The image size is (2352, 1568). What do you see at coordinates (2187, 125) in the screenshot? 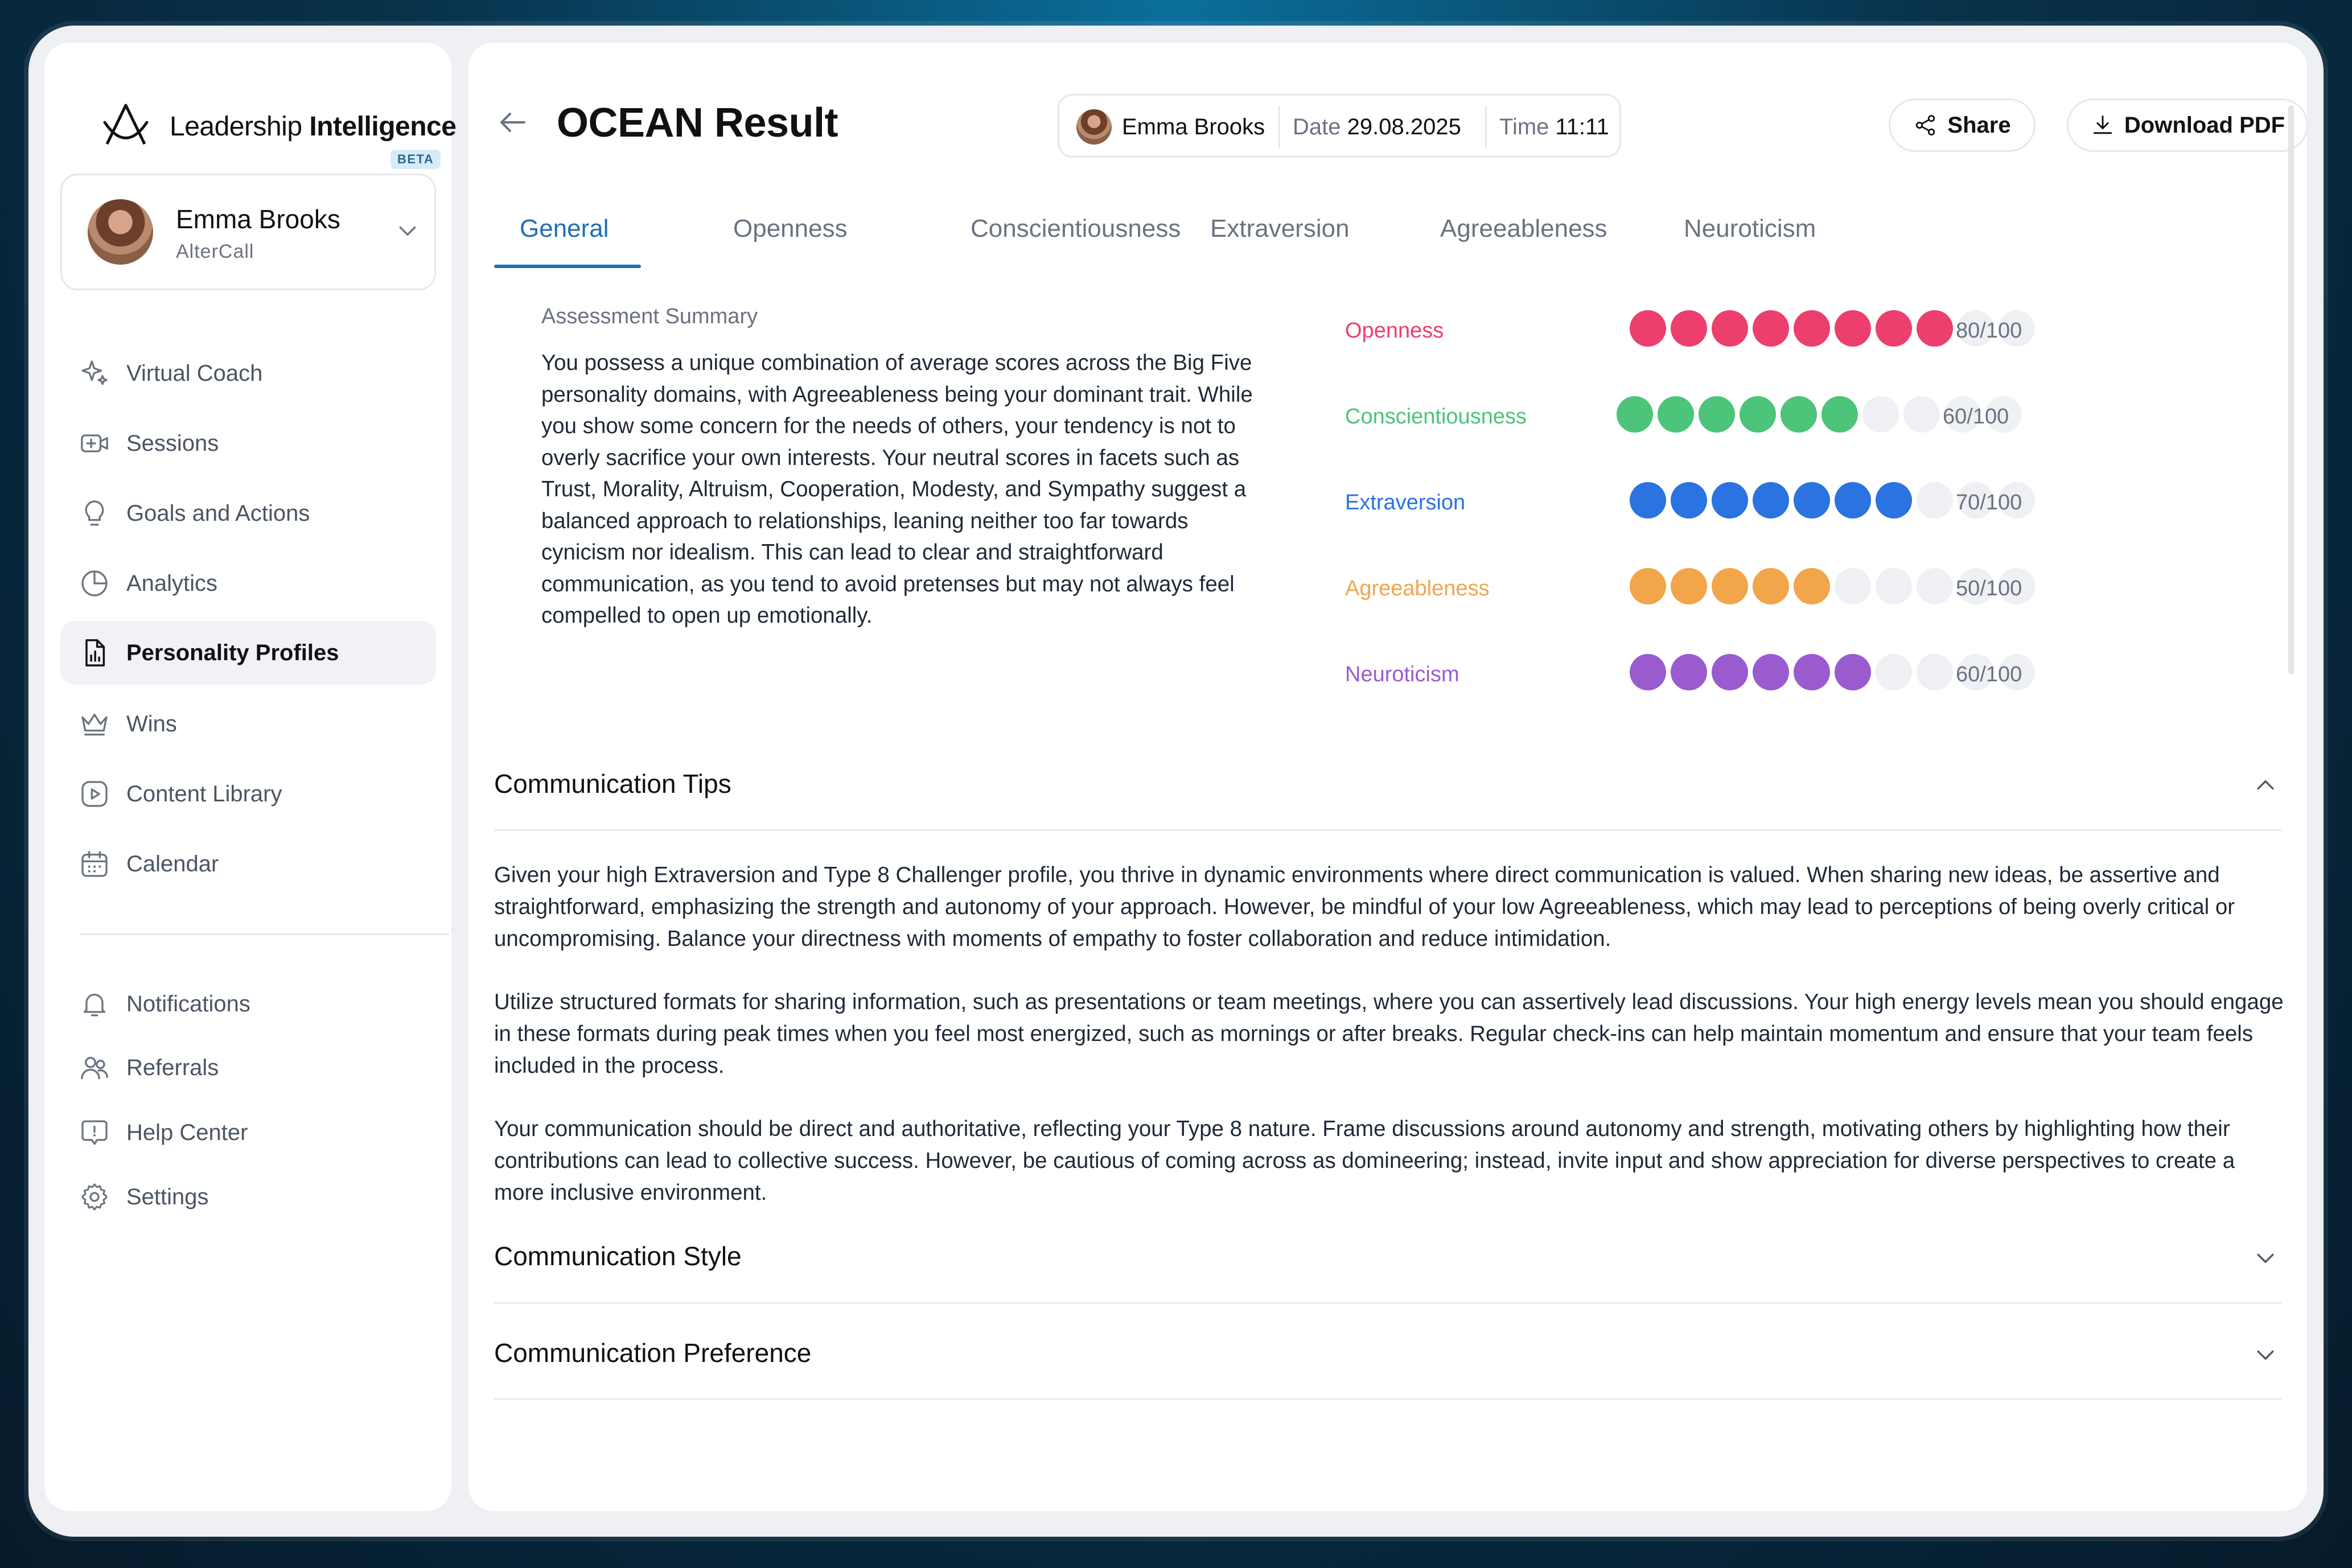
I see `download-pdf-button: Download PDF` at bounding box center [2187, 125].